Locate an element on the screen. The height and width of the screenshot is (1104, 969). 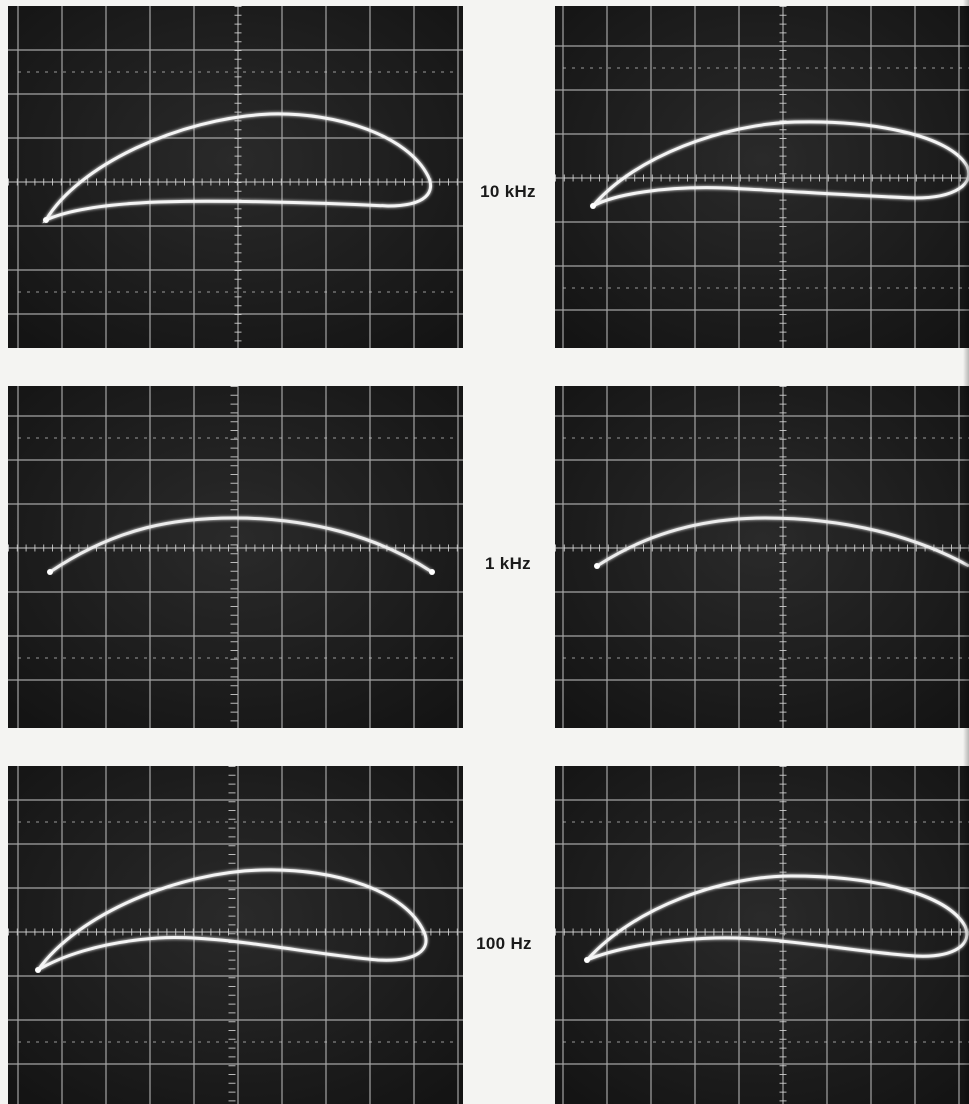
oscilloscope-screen-10khz-right is located at coordinates (762, 177).